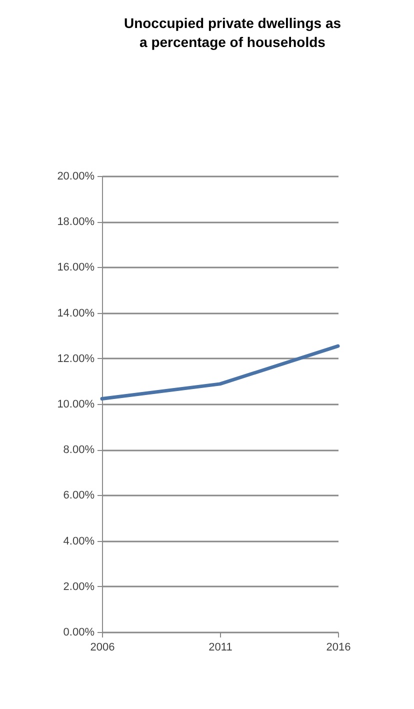 Image resolution: width=414 pixels, height=709 pixels. I want to click on y-tick-label: 10.00%, so click(76, 404).